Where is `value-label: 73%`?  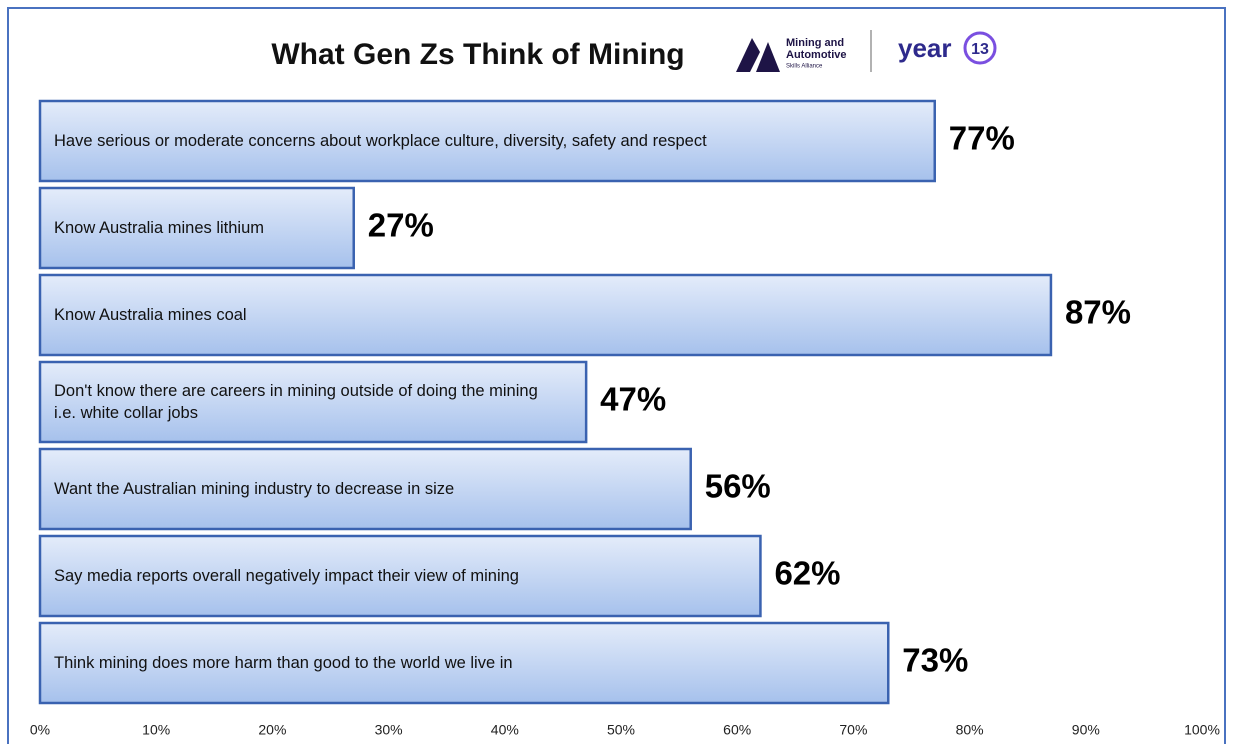 value-label: 73% is located at coordinates (935, 660).